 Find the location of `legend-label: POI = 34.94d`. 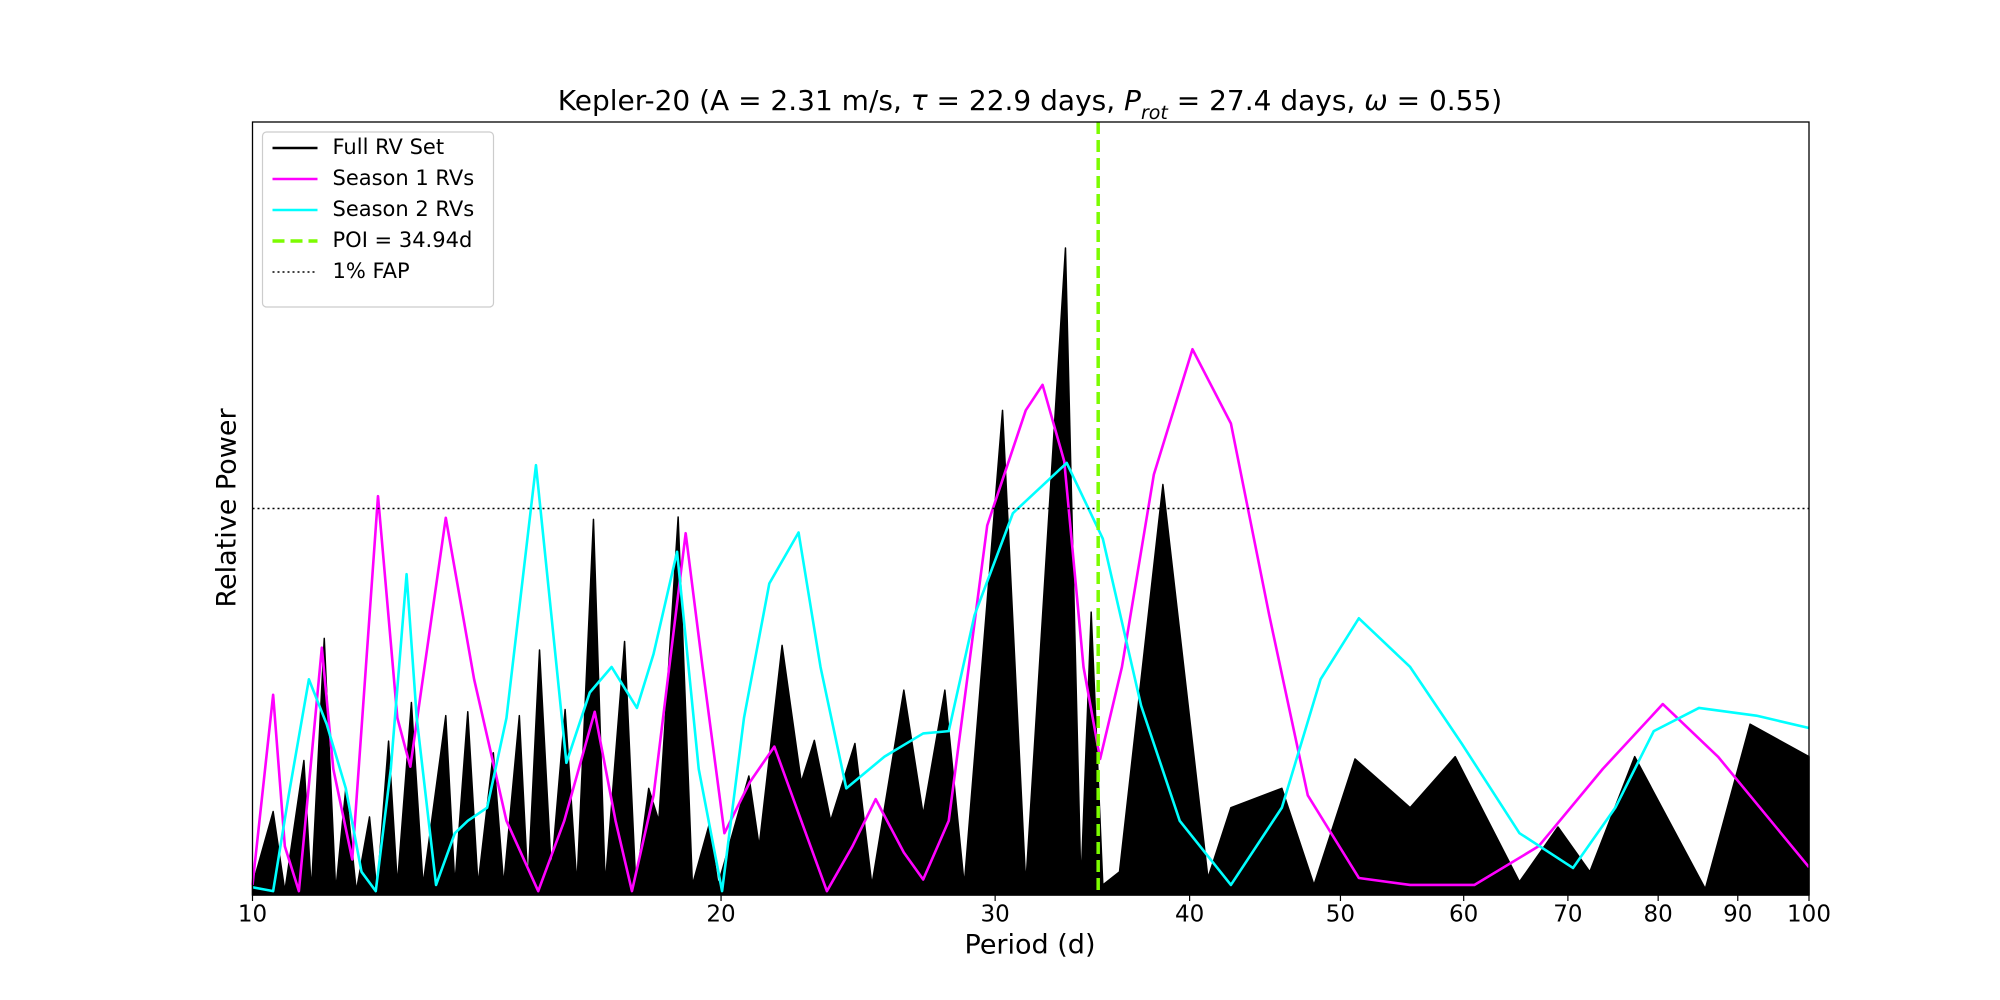

legend-label: POI = 34.94d is located at coordinates (403, 240).